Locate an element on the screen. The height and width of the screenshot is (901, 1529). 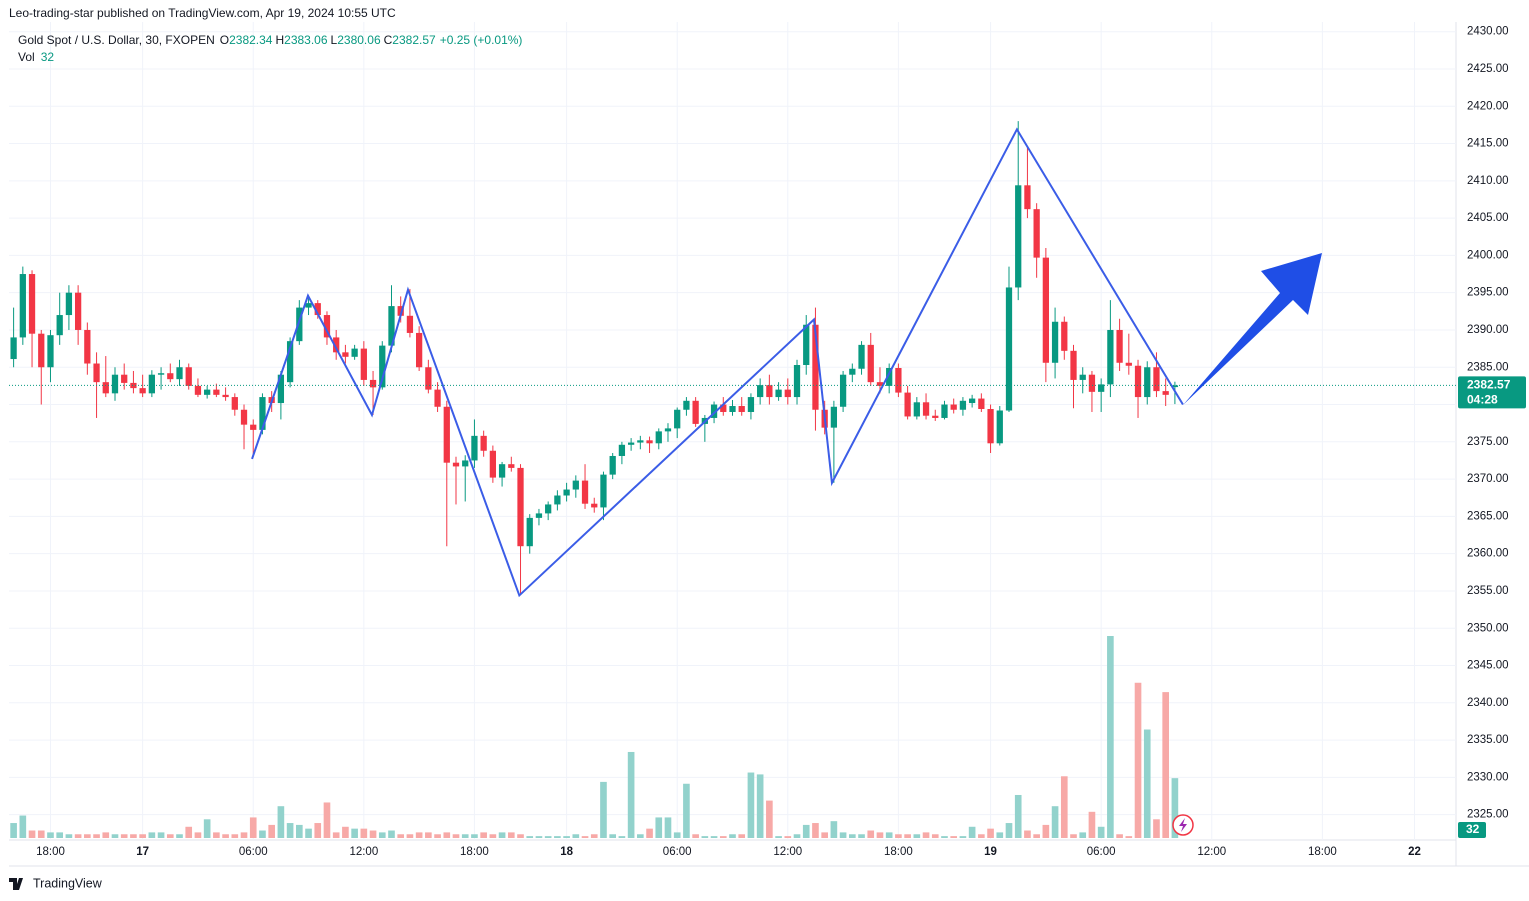
x-tick-label: 22 is located at coordinates (1414, 852).